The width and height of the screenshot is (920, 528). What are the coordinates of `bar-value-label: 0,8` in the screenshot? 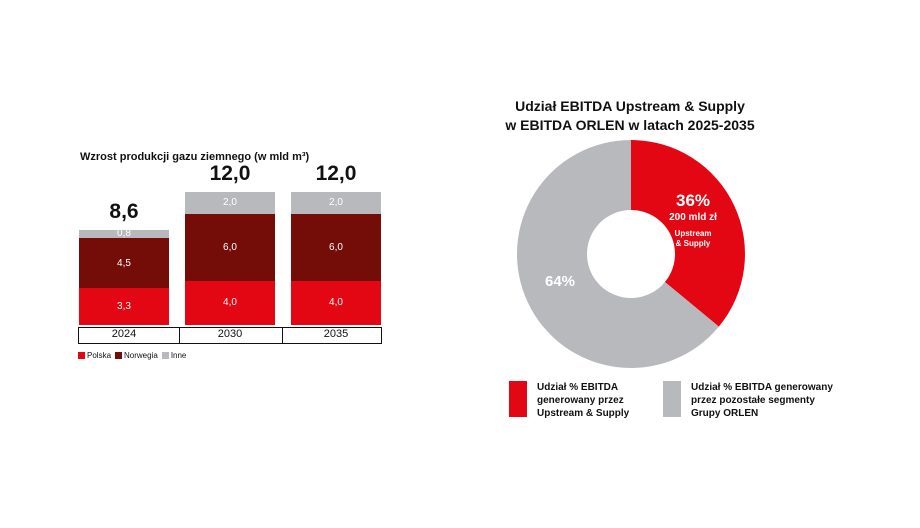 It's located at (124, 234).